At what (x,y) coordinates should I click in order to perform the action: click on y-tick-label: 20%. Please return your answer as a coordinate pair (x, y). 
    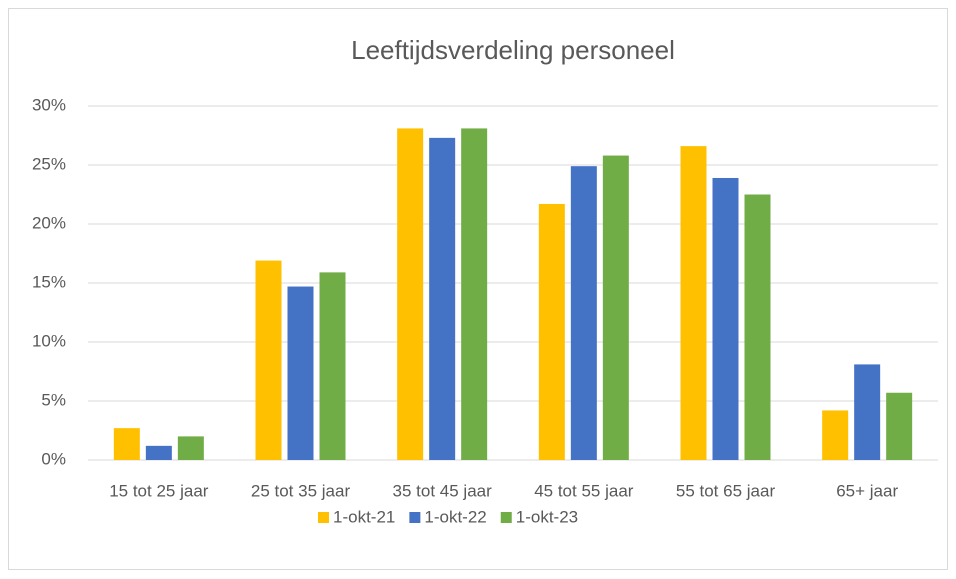
    Looking at the image, I should click on (49, 222).